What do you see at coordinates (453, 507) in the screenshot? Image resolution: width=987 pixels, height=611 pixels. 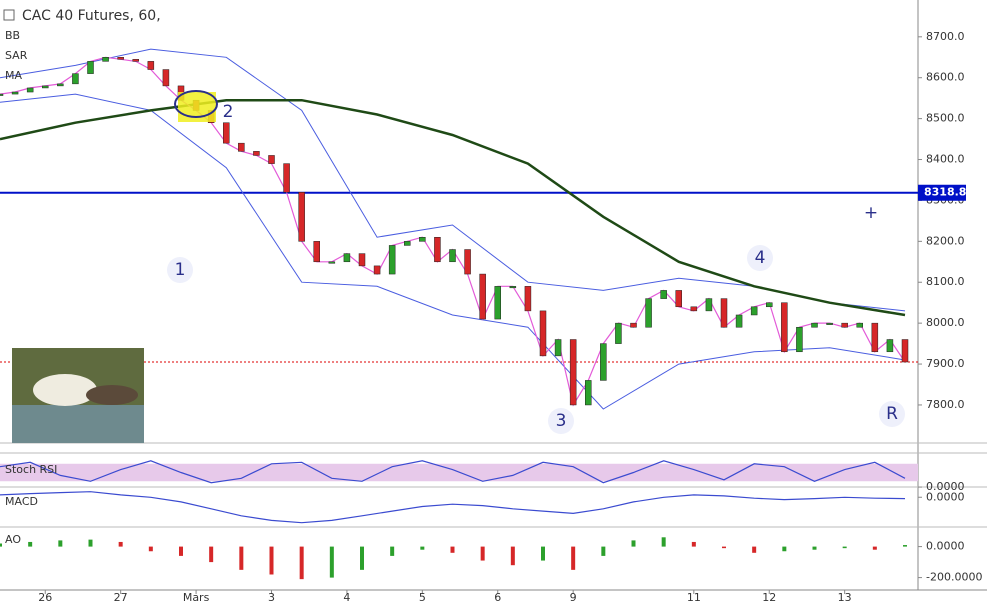 I see `macd-line` at bounding box center [453, 507].